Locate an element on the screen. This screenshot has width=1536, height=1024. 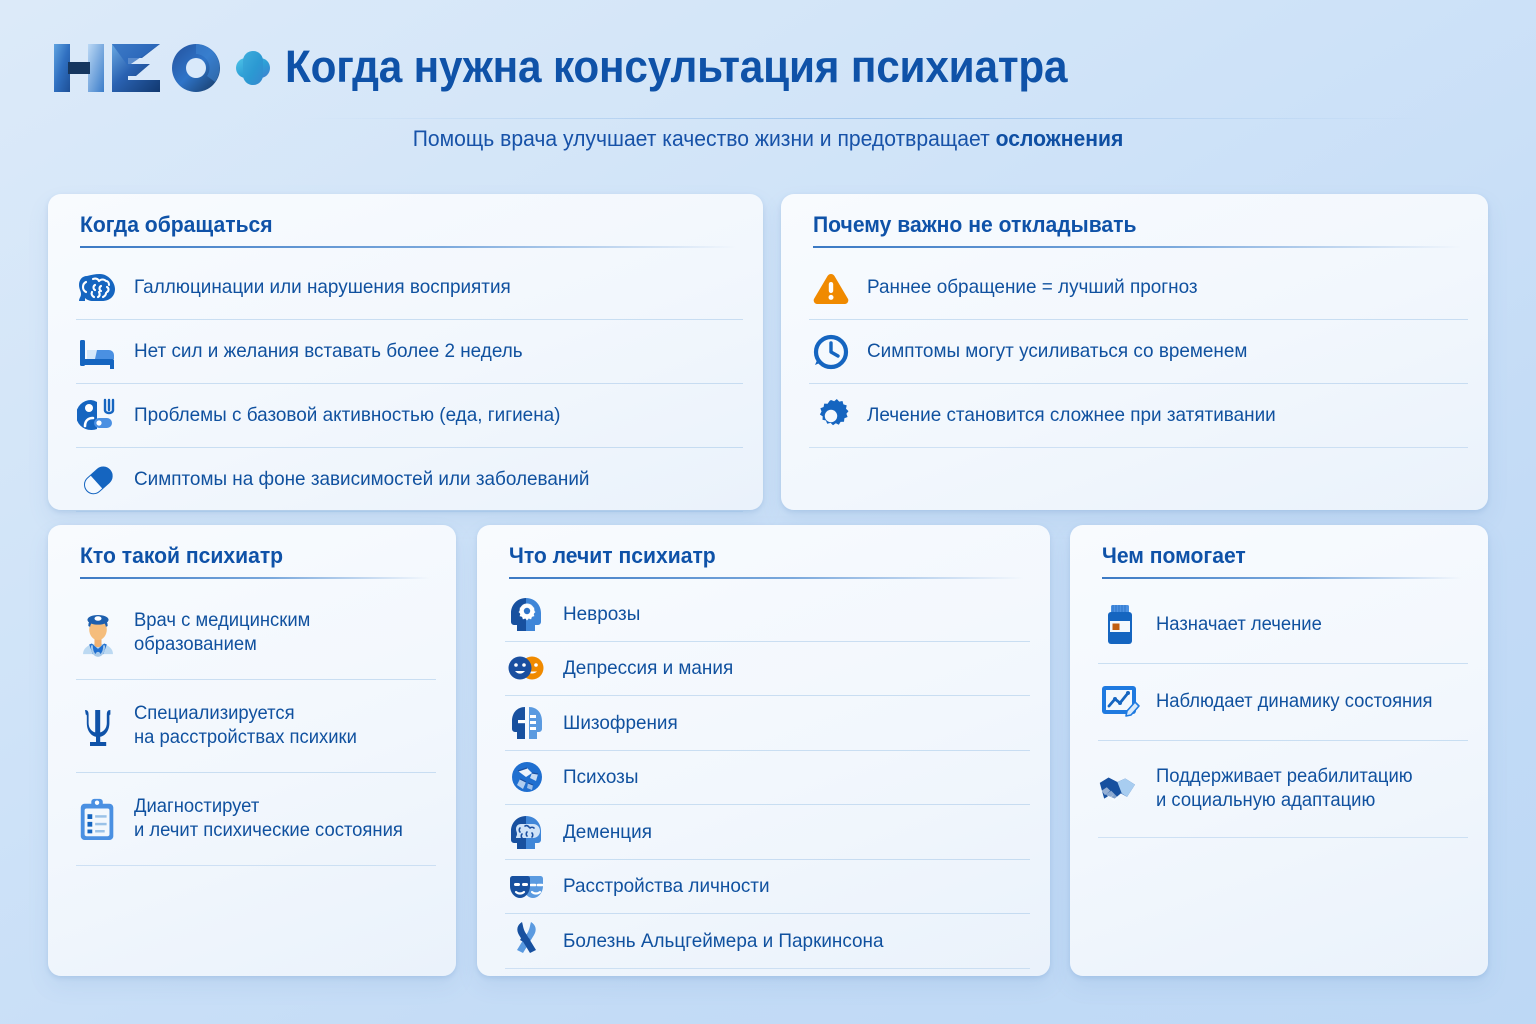
list-item: Неврозы is located at coordinates (767, 614).